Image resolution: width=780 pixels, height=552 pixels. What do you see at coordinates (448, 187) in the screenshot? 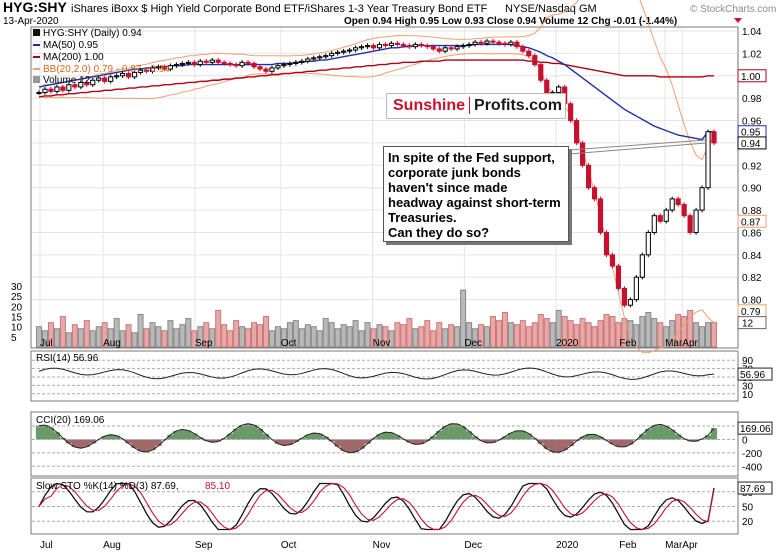
I see `annotation-line: haven't since made` at bounding box center [448, 187].